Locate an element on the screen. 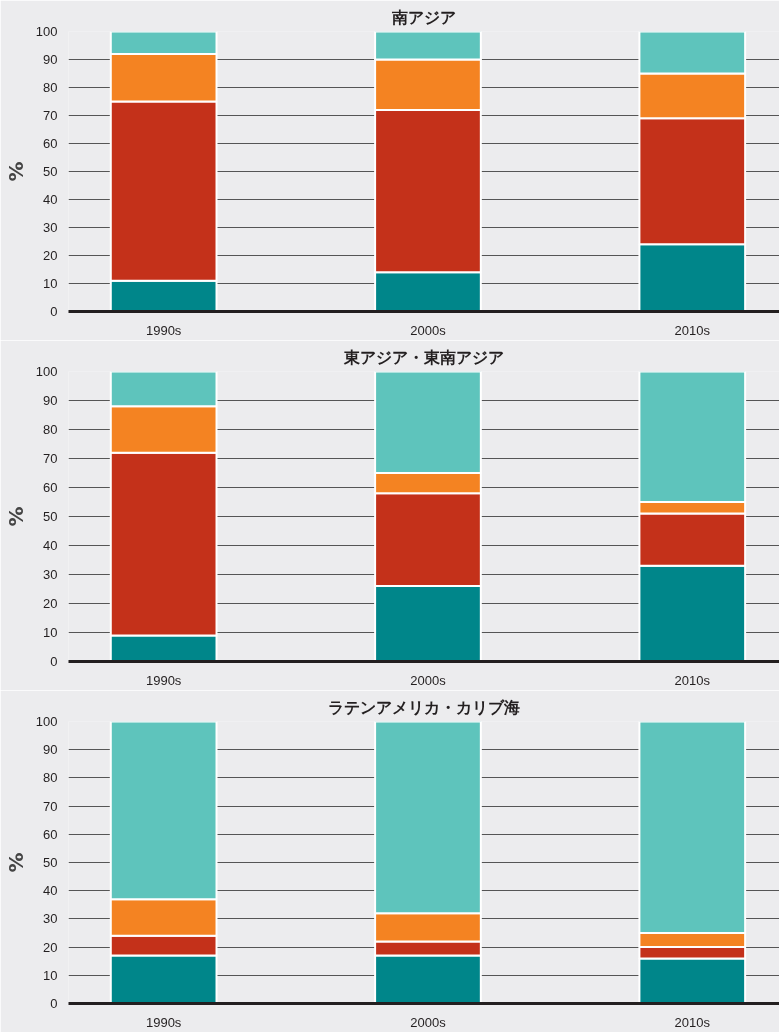 This screenshot has width=779, height=1032. chart-title: 東アジア・東南アジア is located at coordinates (423, 357).